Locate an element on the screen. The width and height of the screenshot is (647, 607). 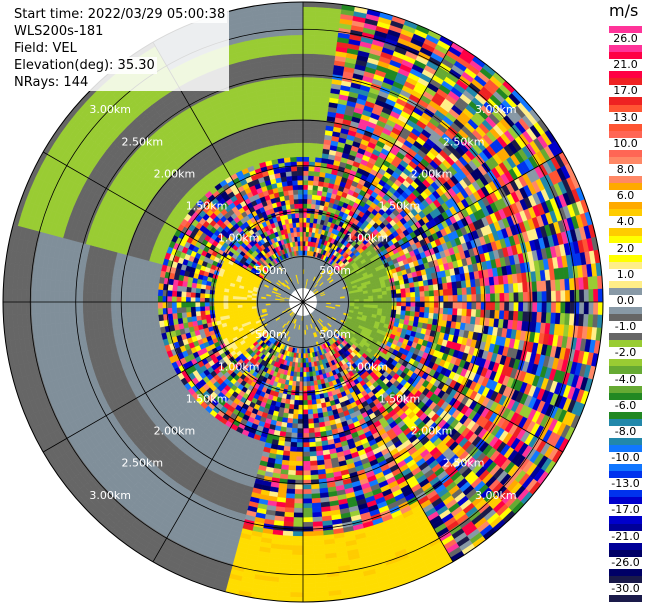
colorbar-bin: -21.0 is located at coordinates (625, 536).